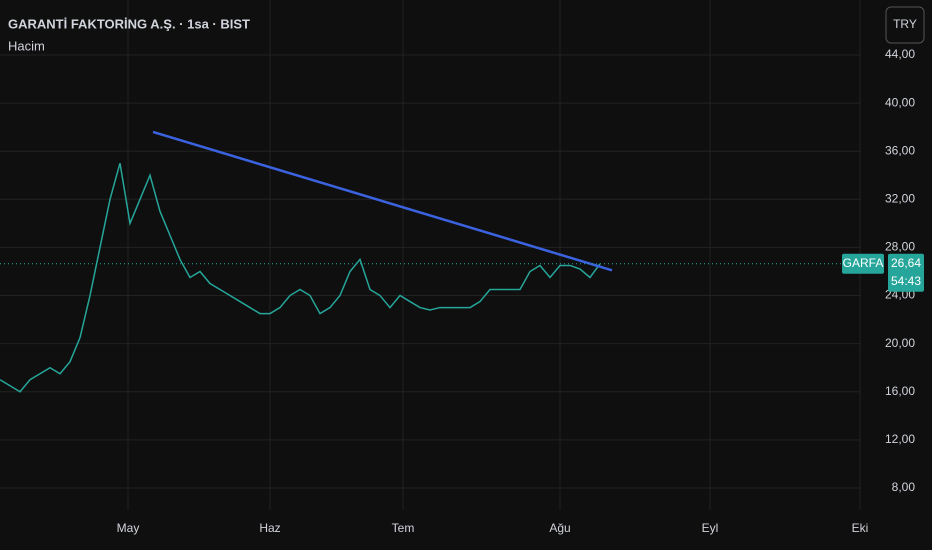  What do you see at coordinates (559, 528) in the screenshot?
I see `x-tick-label: Ağu` at bounding box center [559, 528].